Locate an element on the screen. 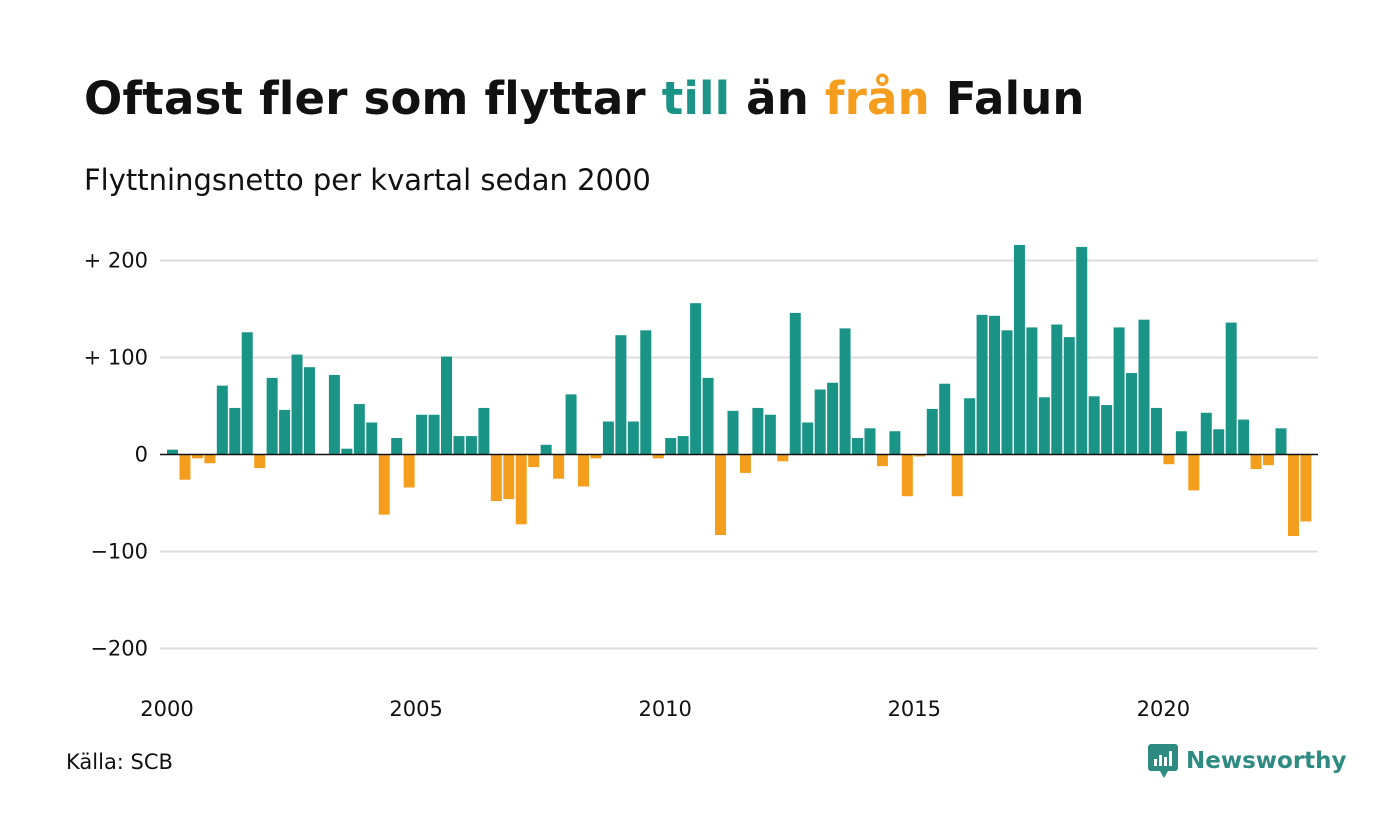  title-fran-highlight: från is located at coordinates (877, 98).